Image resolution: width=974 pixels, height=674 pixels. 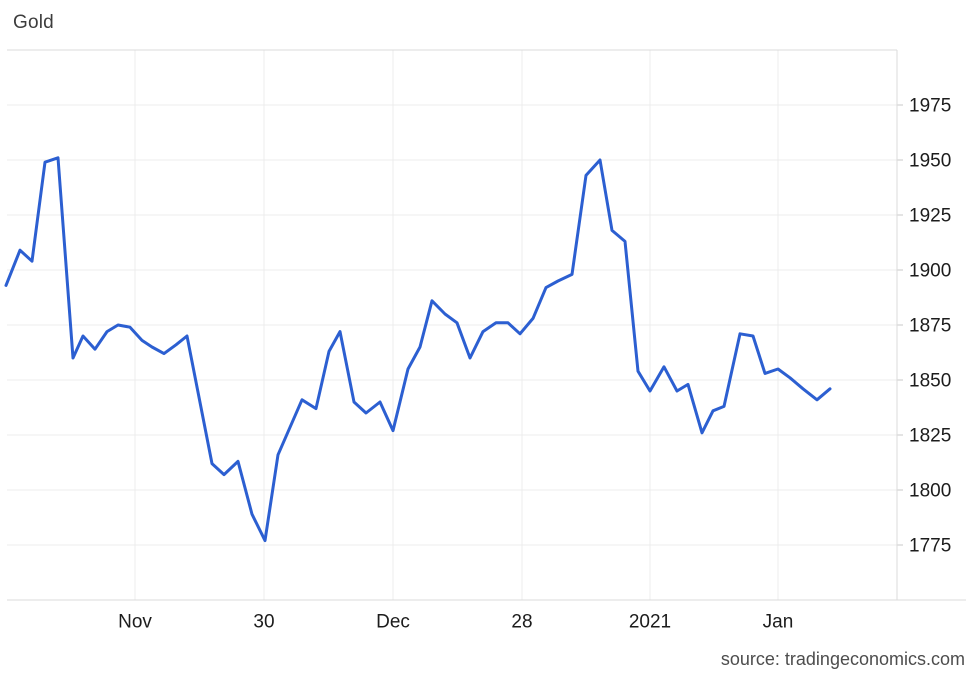 What do you see at coordinates (263, 622) in the screenshot?
I see `x-axis-label: 30` at bounding box center [263, 622].